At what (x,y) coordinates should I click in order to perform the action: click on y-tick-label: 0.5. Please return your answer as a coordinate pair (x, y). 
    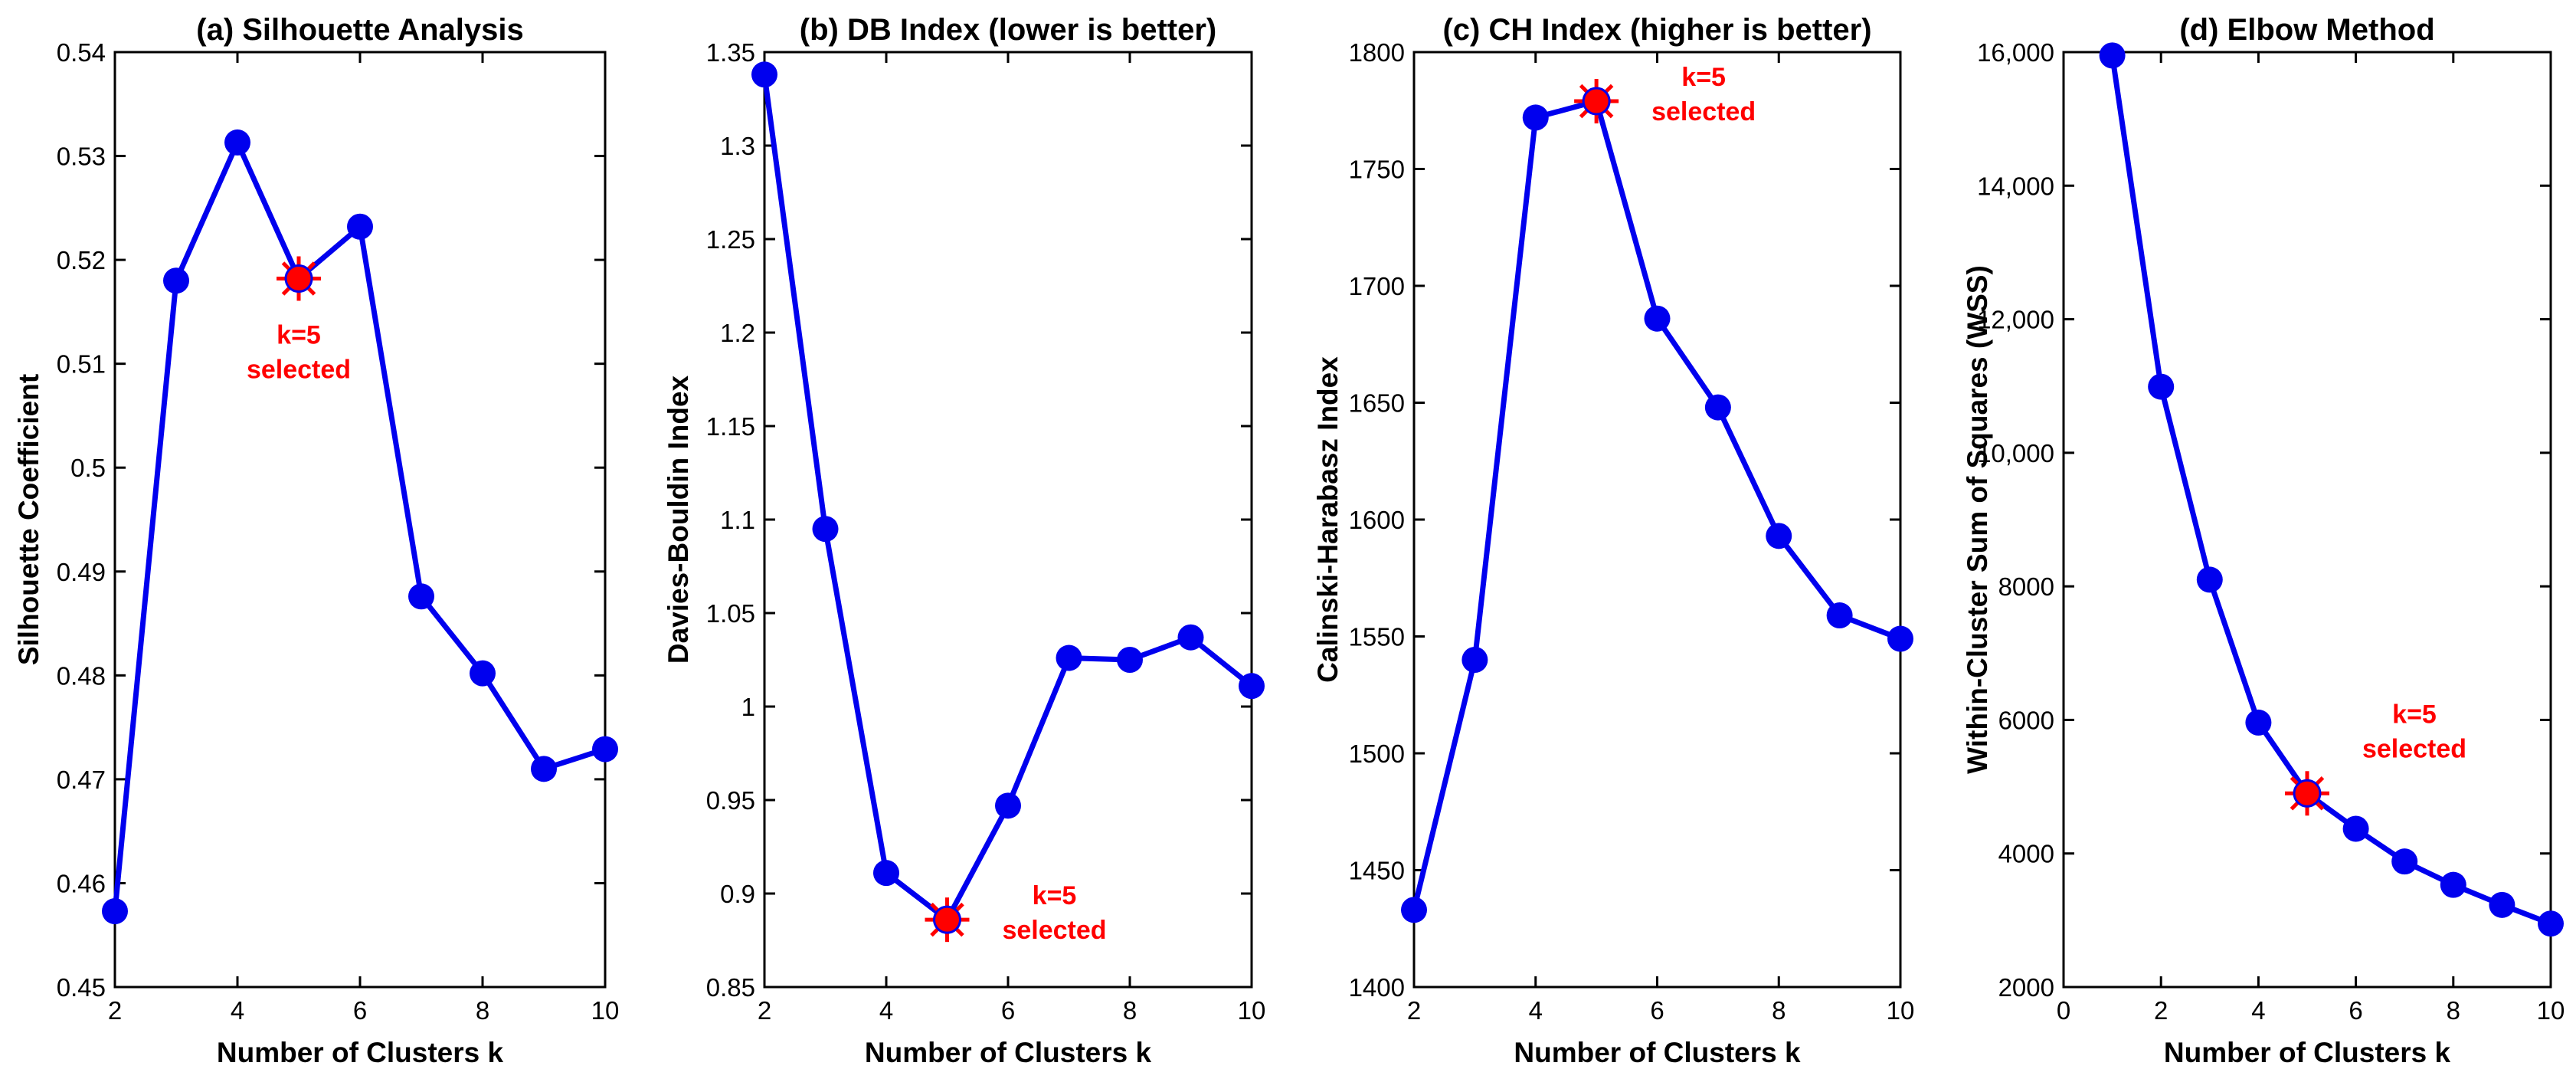
    Looking at the image, I should click on (88, 468).